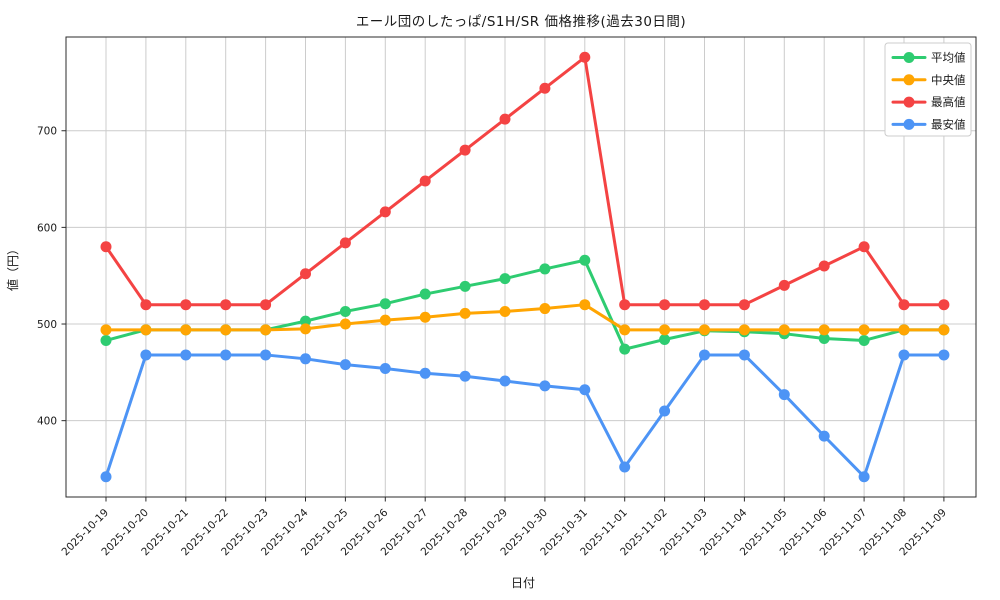 The width and height of the screenshot is (1000, 600). What do you see at coordinates (928, 89) in the screenshot?
I see `legend-box` at bounding box center [928, 89].